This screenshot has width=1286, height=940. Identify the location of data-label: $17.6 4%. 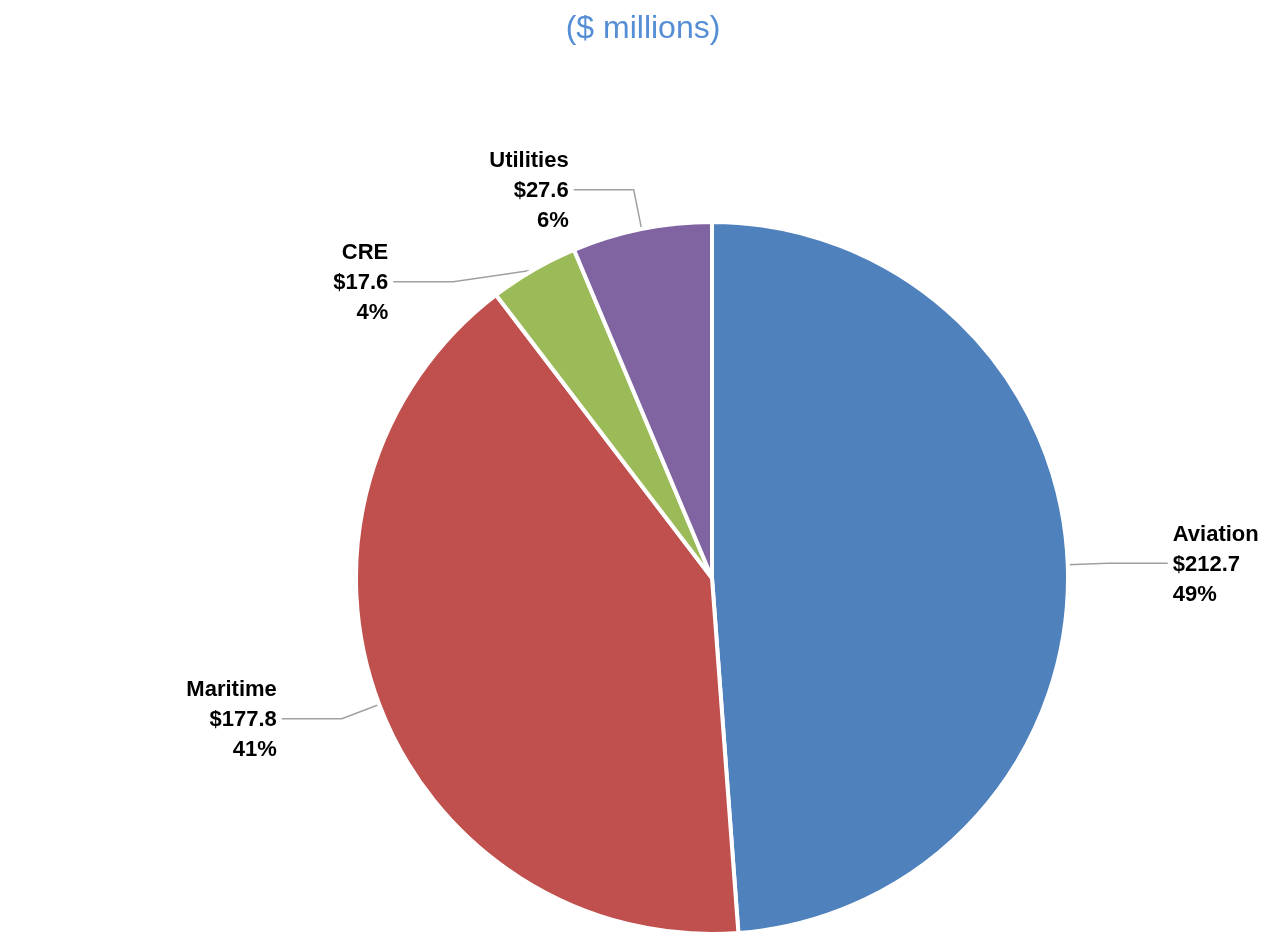
(361, 297).